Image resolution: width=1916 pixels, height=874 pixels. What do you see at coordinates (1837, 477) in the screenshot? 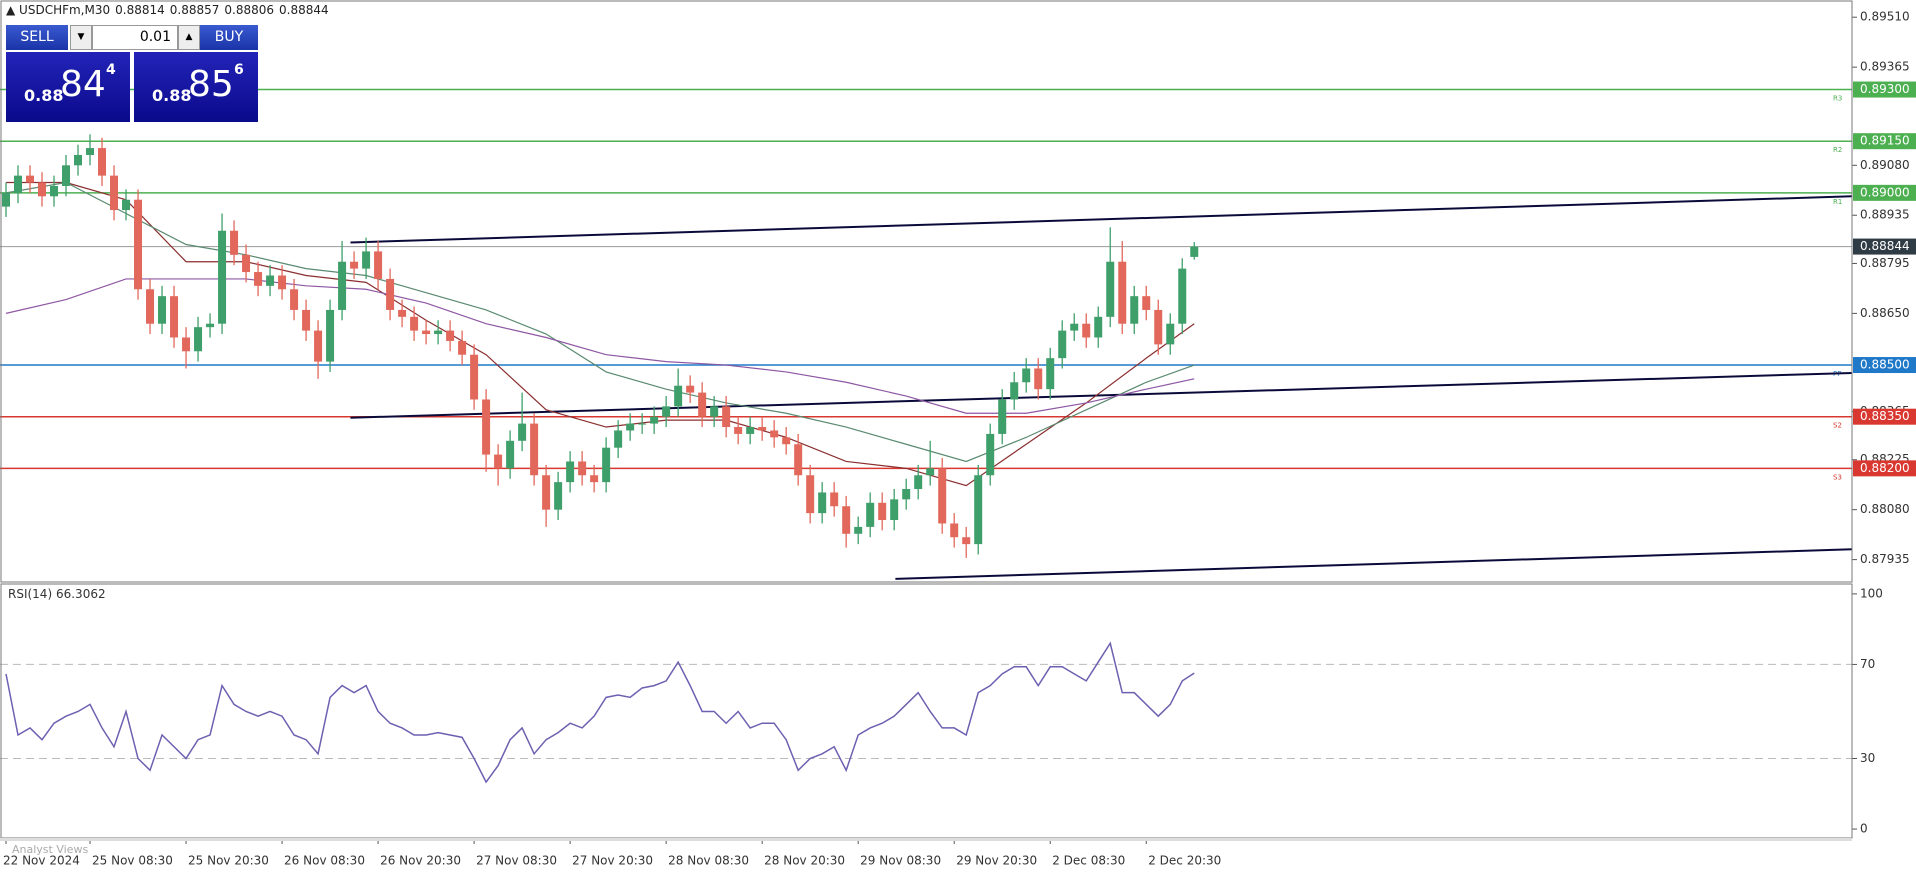
I see `level-tag: S3` at bounding box center [1837, 477].